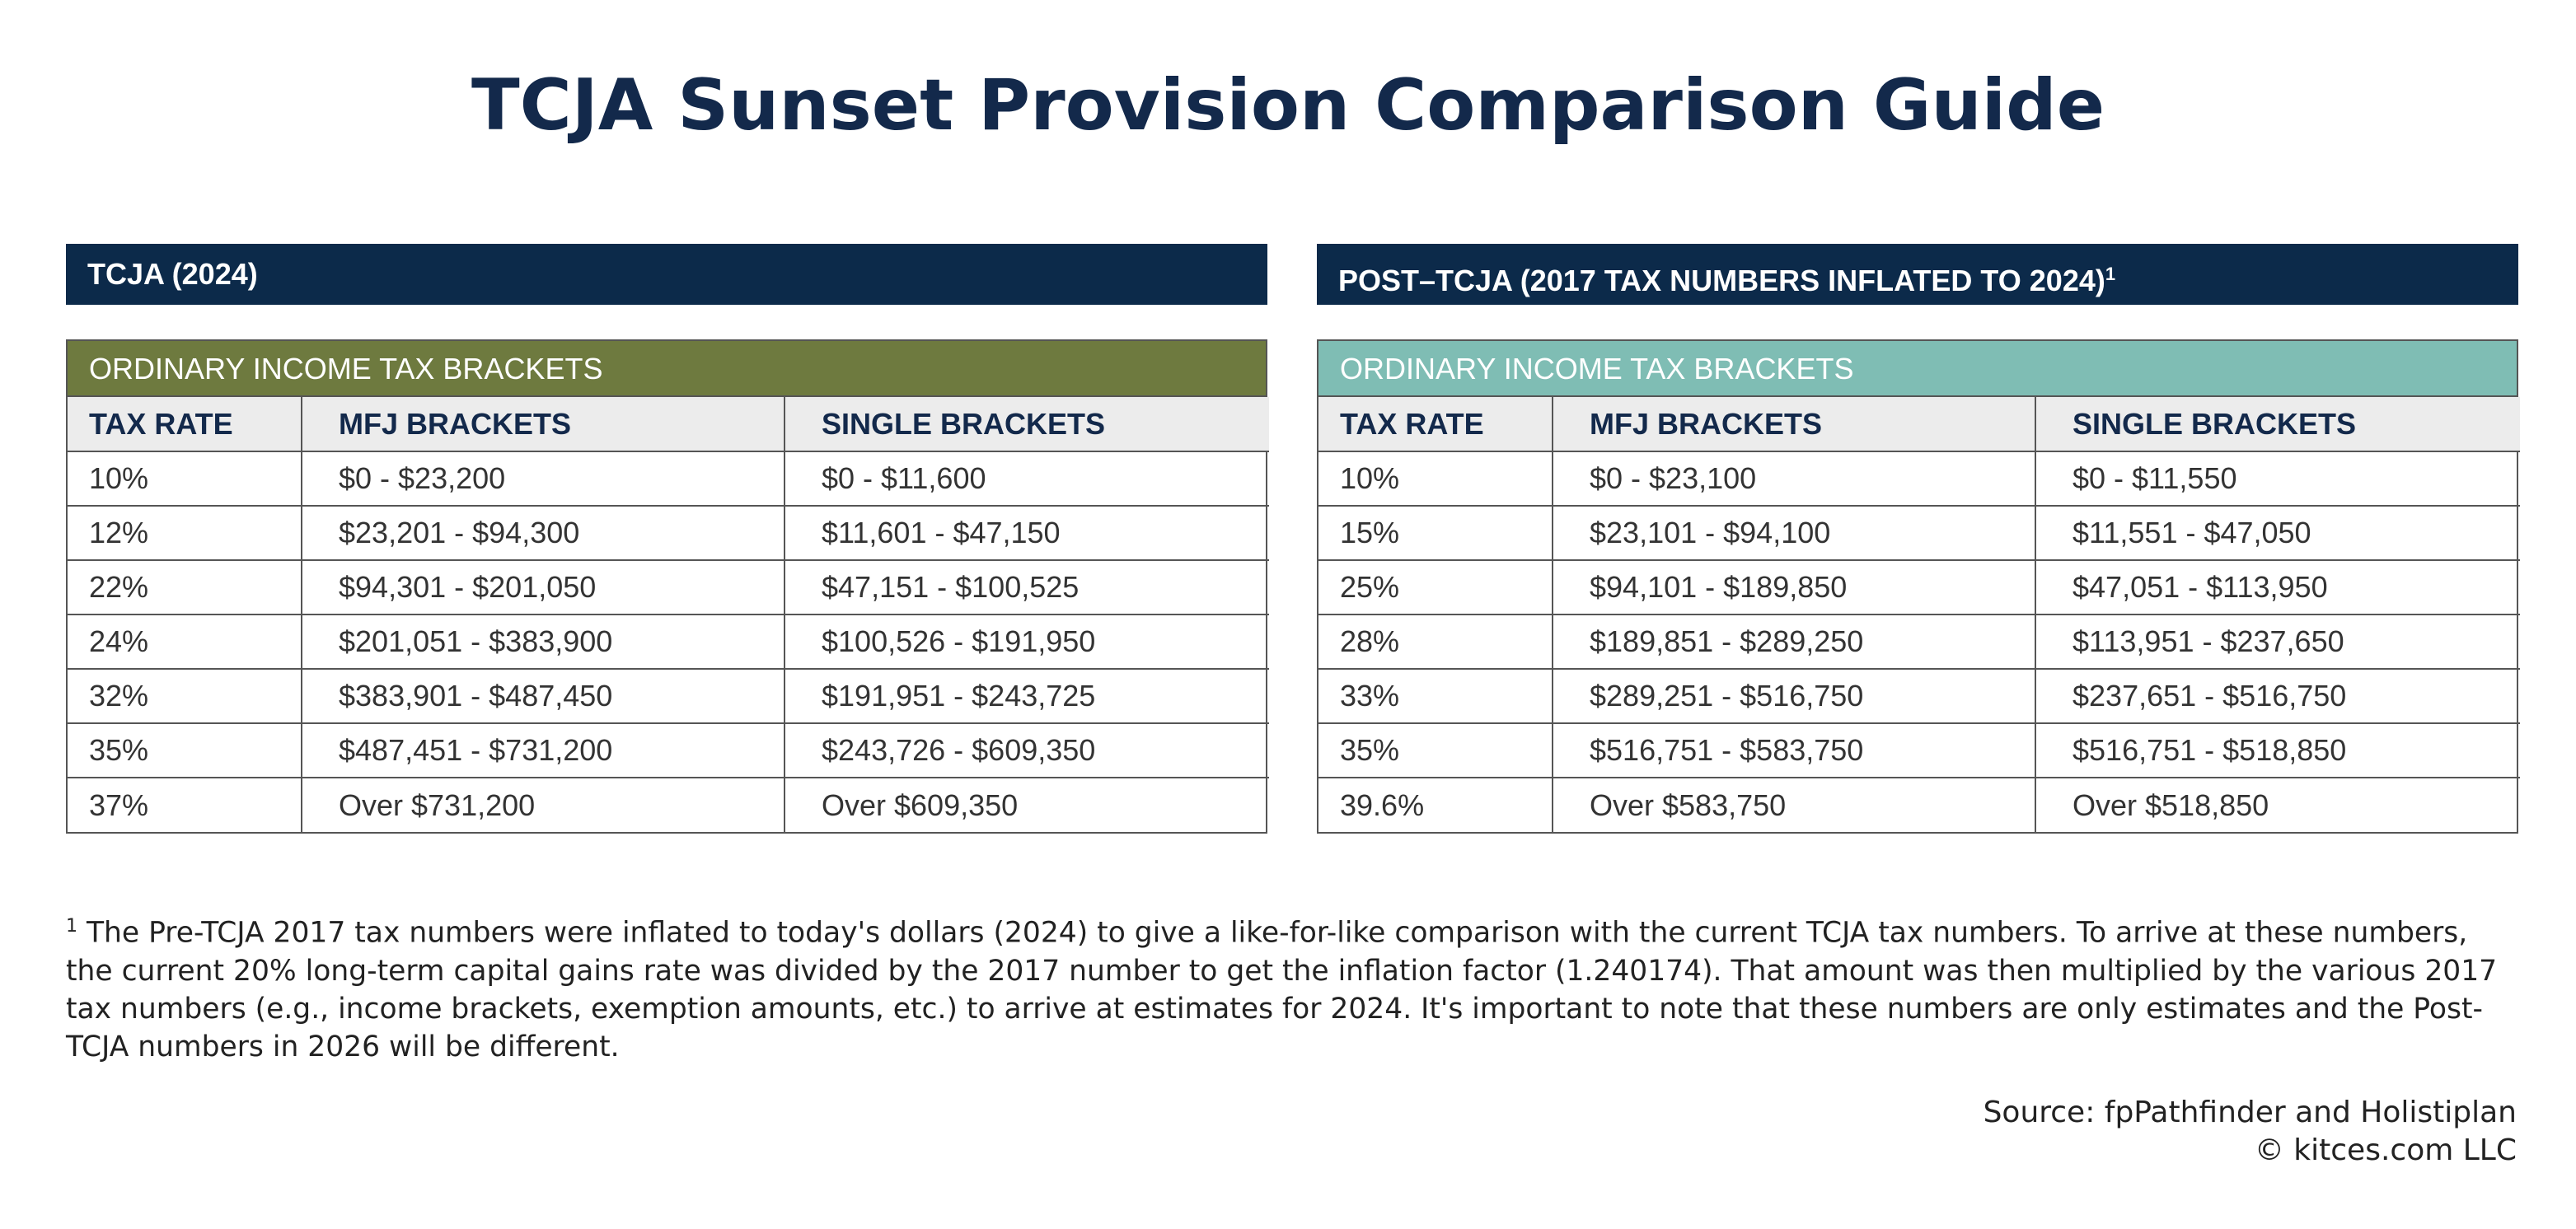 Image resolution: width=2576 pixels, height=1229 pixels. I want to click on table-row: 39.6% Over $583,750 Over $518,850, so click(1919, 805).